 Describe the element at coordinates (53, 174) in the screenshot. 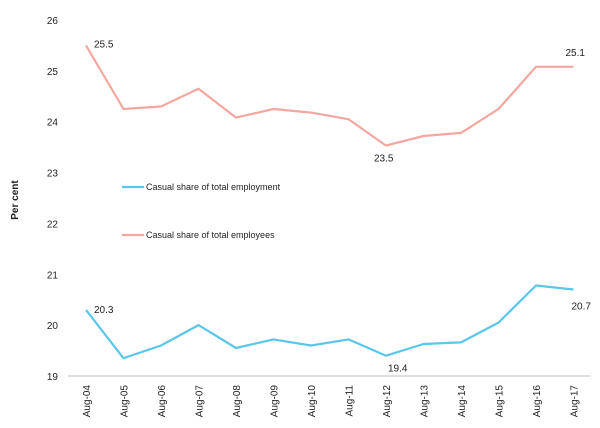

I see `y-tick-label: 23` at that location.